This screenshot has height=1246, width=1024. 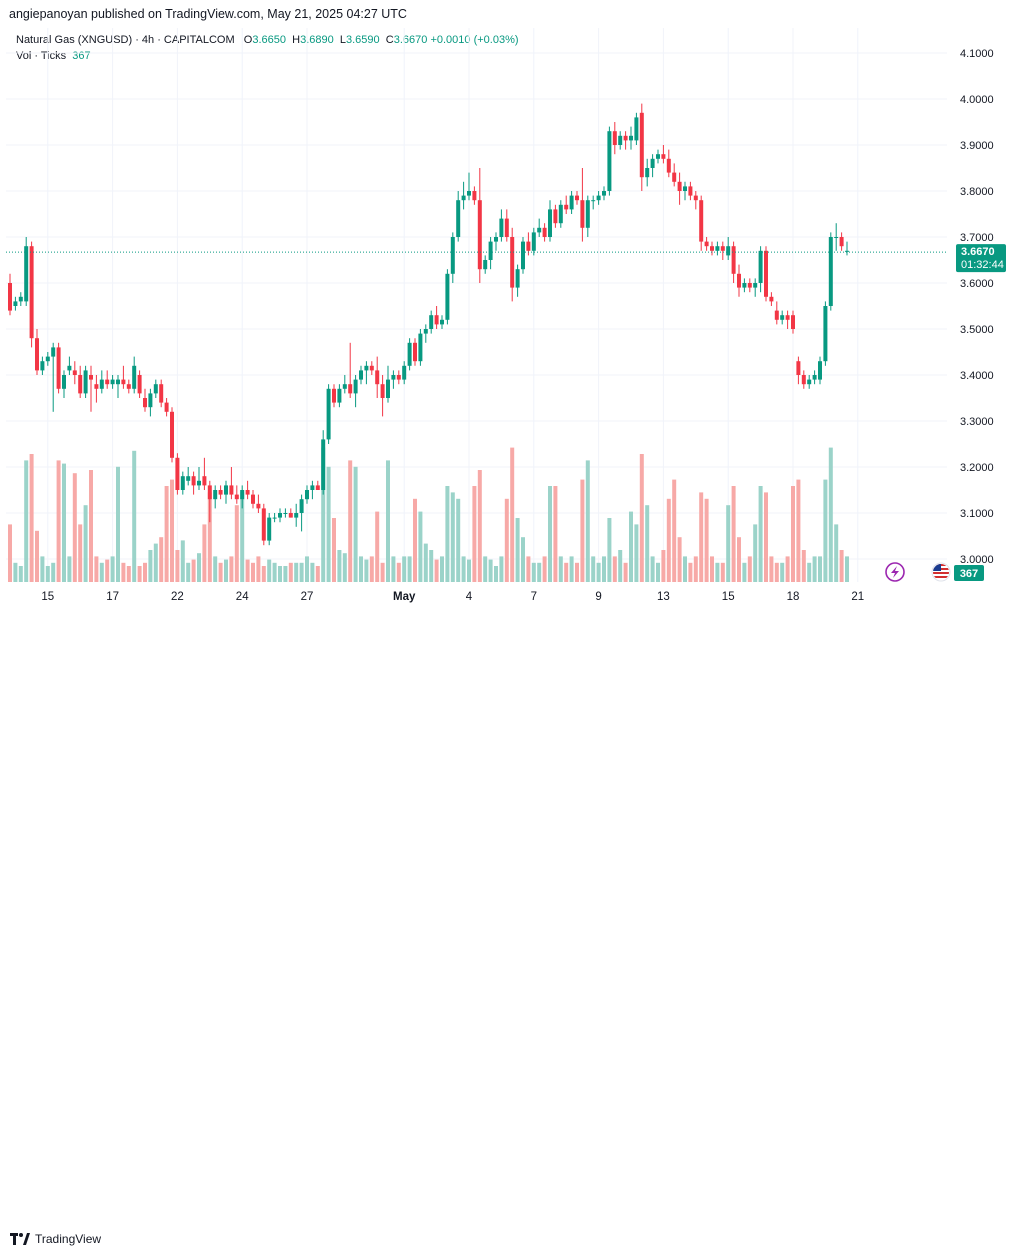 What do you see at coordinates (895, 572) in the screenshot?
I see `lightning-icon` at bounding box center [895, 572].